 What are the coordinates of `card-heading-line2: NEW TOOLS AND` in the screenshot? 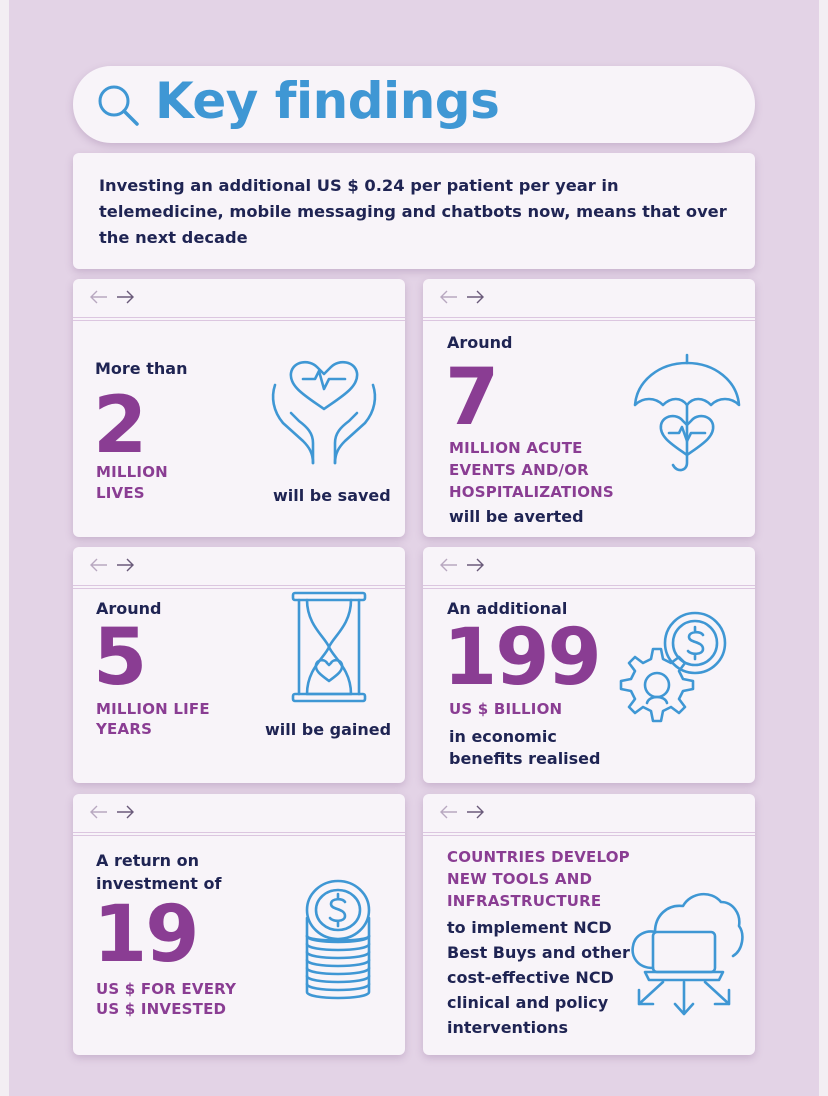 It's located at (520, 879).